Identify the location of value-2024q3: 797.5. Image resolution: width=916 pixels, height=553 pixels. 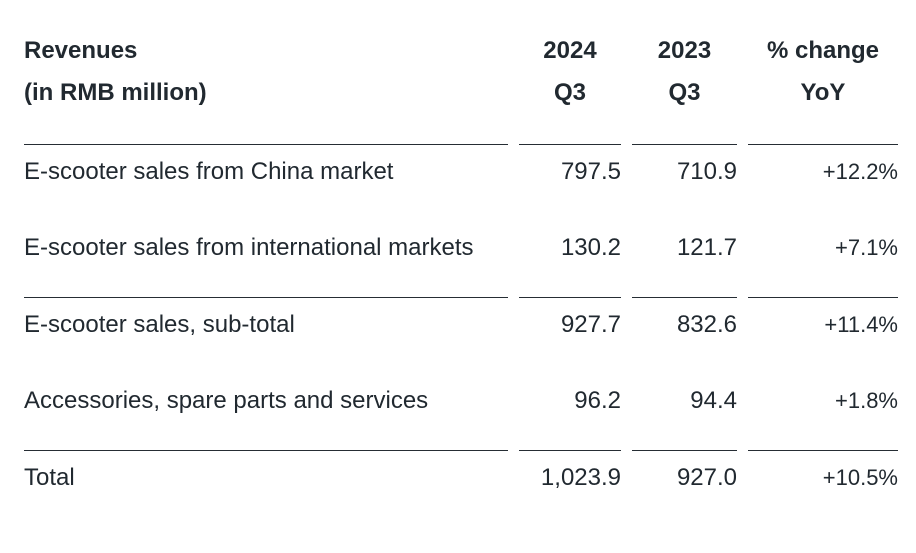
(590, 171).